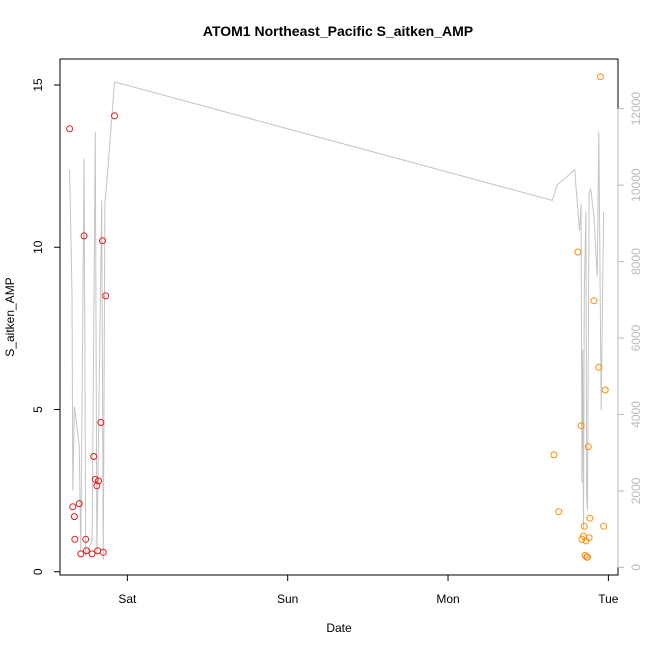  I want to click on secondary-y-tick-label: 2000, so click(636, 490).